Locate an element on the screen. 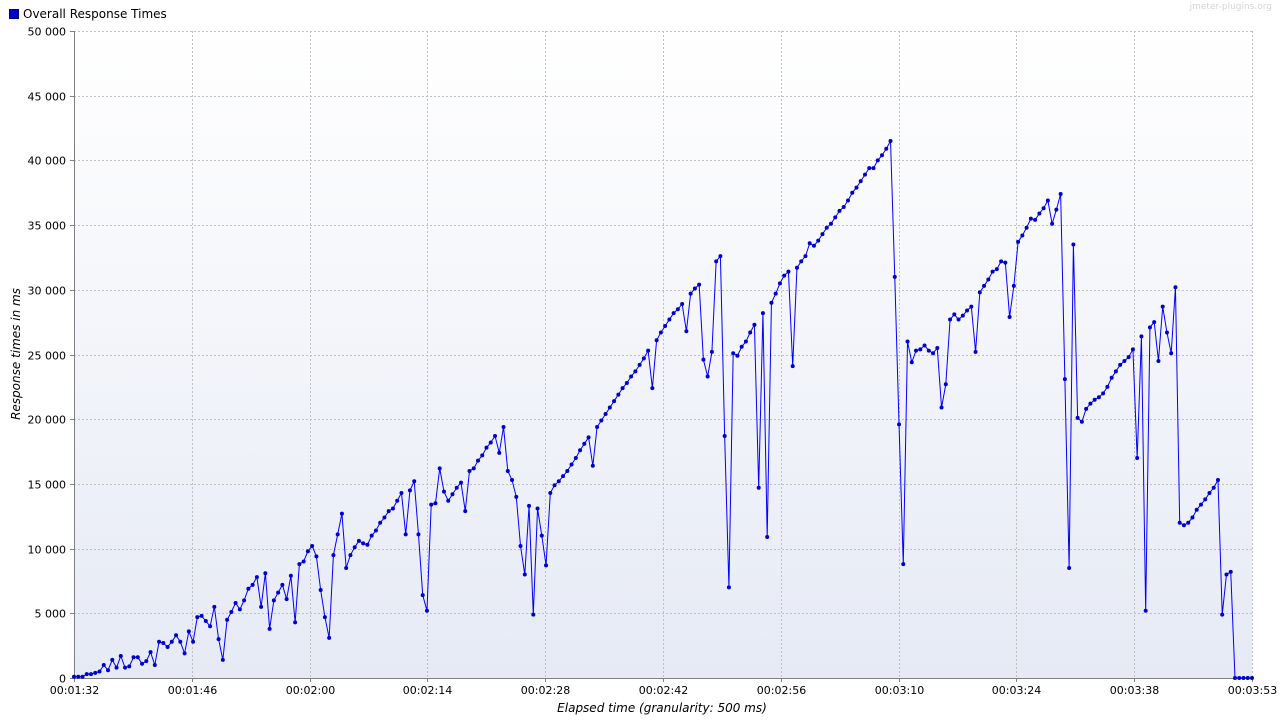 This screenshot has height=724, width=1280. x-tick-label: 00:02:14 is located at coordinates (427, 690).